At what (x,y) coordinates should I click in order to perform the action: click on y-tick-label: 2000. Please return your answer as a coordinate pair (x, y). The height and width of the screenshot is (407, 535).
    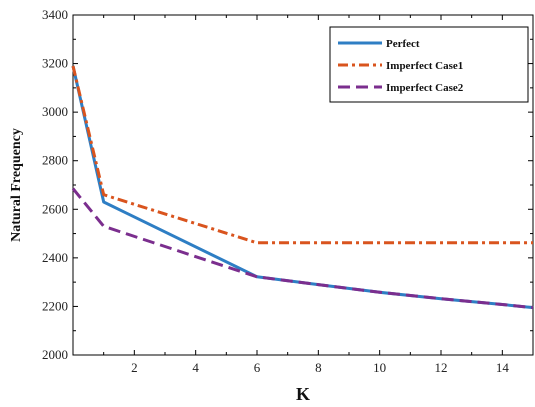
    Looking at the image, I should click on (55, 354).